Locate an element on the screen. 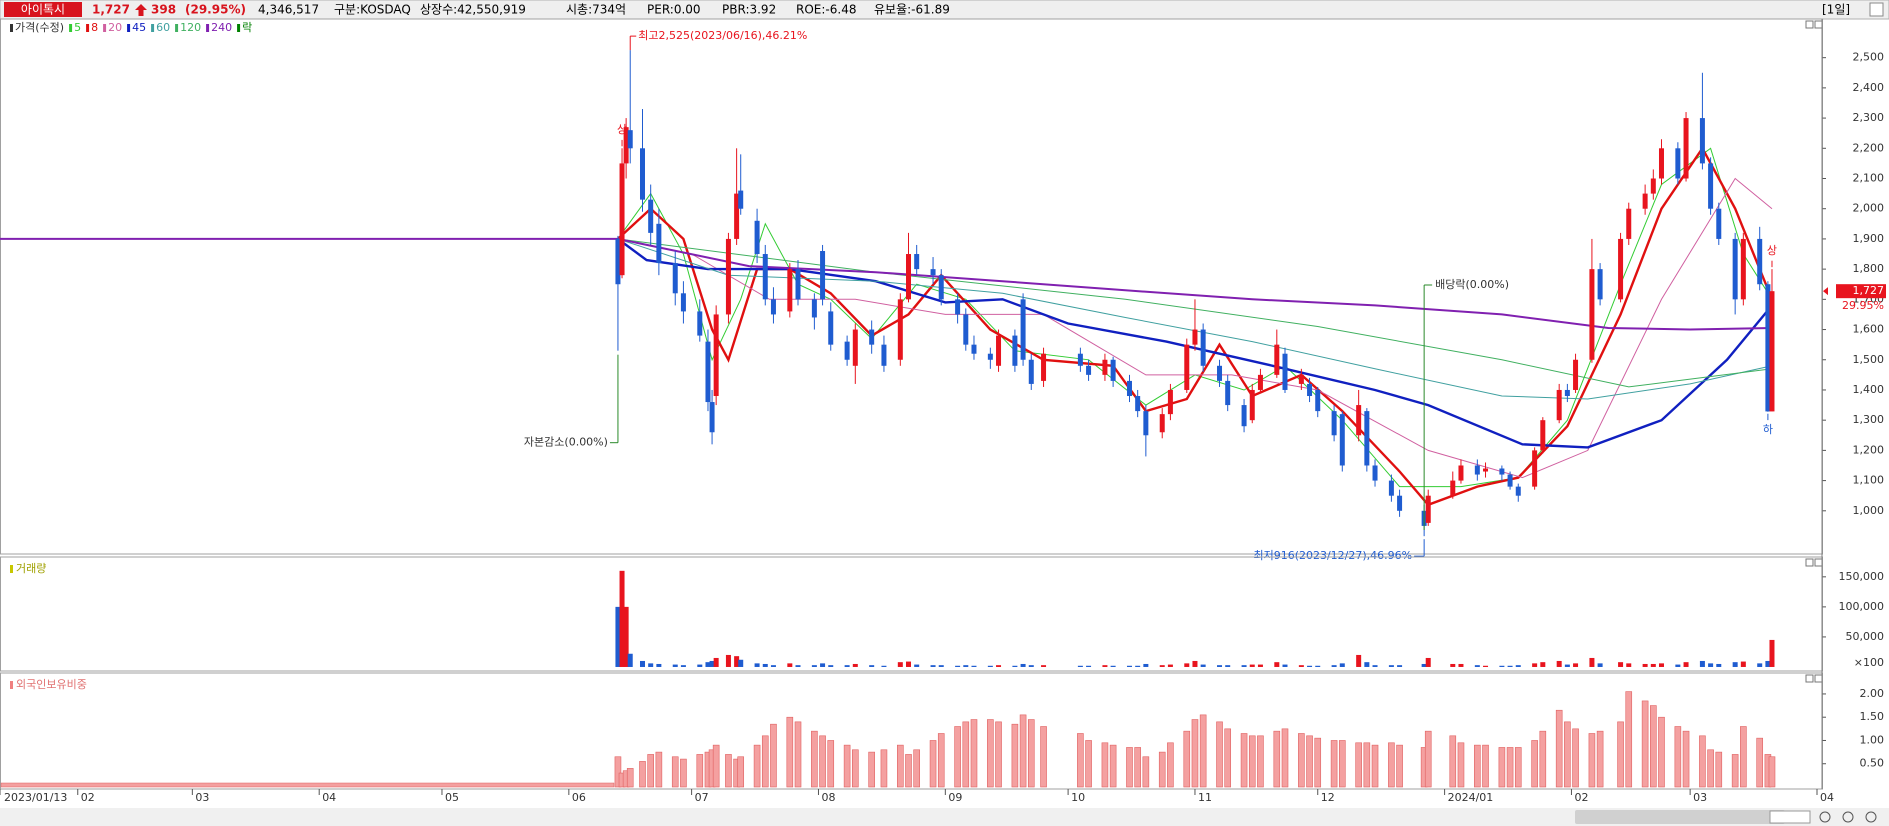  last-marker is located at coordinates (1825, 291).